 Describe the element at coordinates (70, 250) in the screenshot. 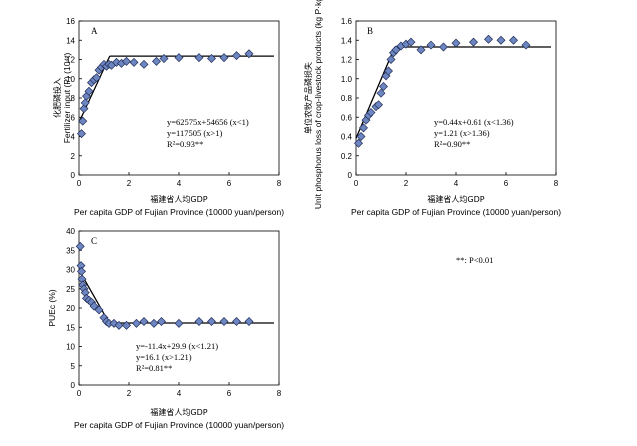

I see `panel-c-ytick-label: 35` at that location.